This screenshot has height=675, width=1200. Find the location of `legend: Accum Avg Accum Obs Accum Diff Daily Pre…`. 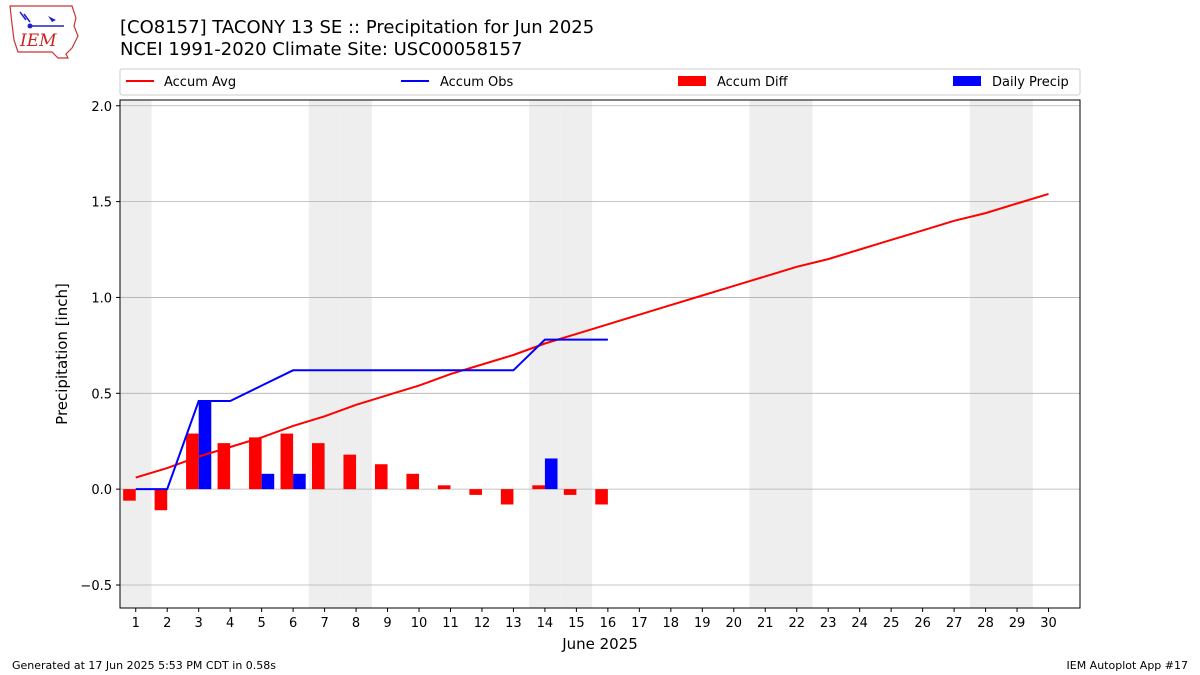

legend: Accum Avg Accum Obs Accum Diff Daily Pre… is located at coordinates (600, 82).